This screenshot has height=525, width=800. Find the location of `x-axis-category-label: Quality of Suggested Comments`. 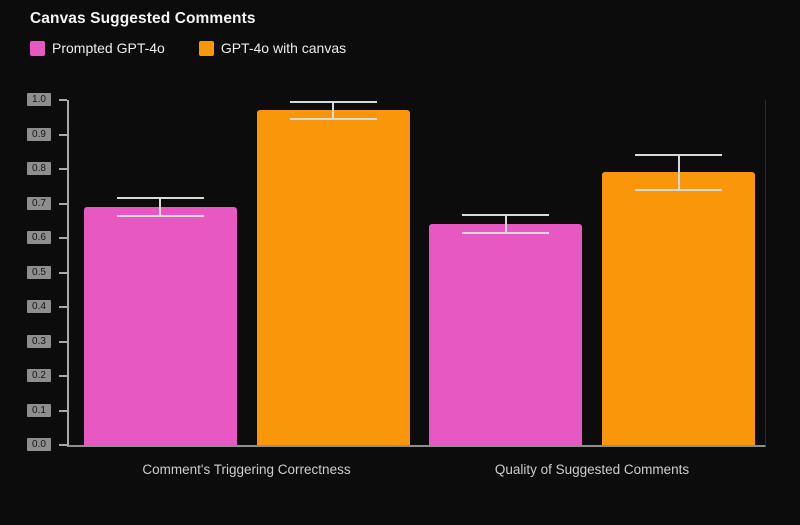

x-axis-category-label: Quality of Suggested Comments is located at coordinates (592, 469).